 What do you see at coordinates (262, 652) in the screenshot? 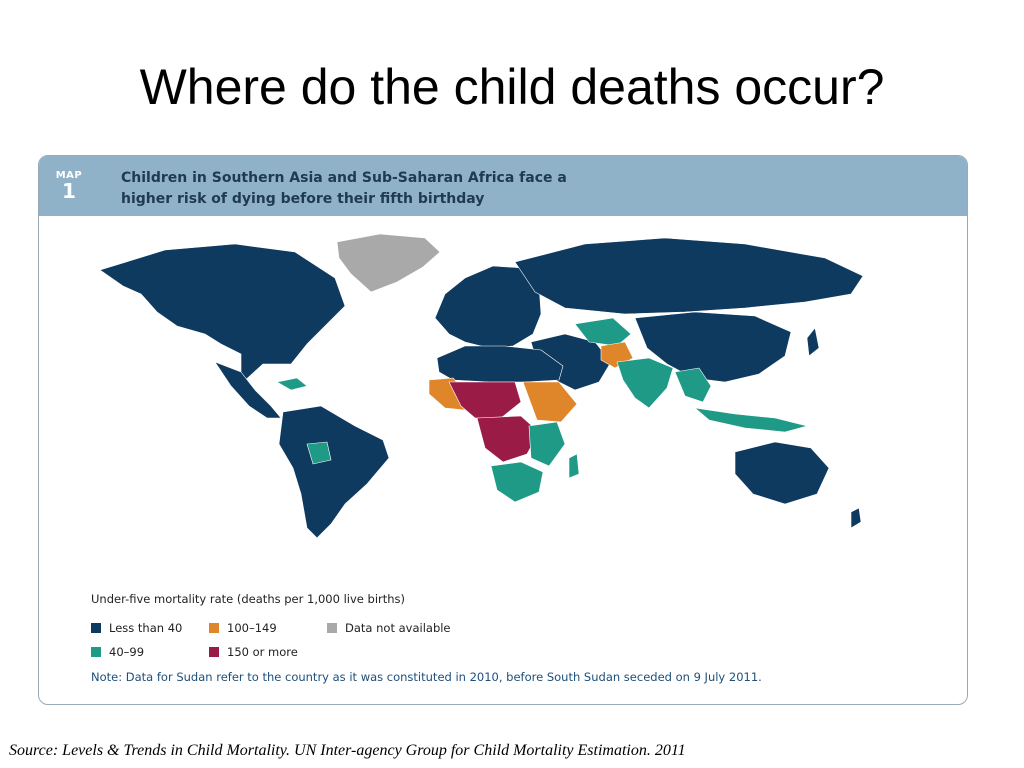
I see `legend-label: 150 or more` at bounding box center [262, 652].